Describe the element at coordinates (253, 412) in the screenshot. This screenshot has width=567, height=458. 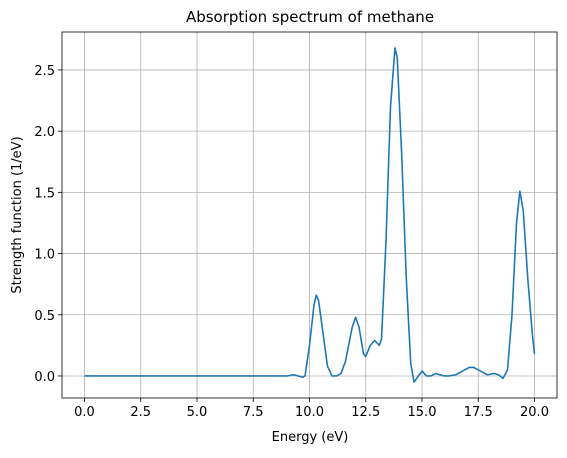
I see `x-tick-label: 7.5` at that location.